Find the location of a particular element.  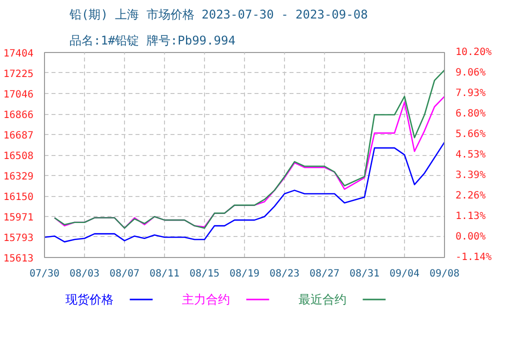

y-tick-label: 16150 is located at coordinates (18, 198).